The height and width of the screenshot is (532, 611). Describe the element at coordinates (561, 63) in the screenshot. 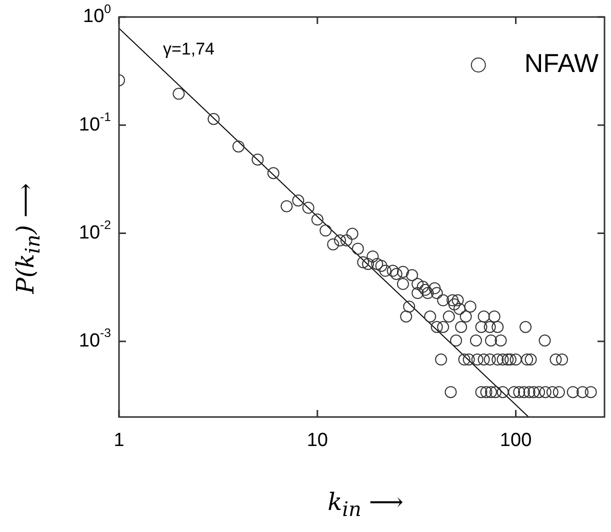

I see `legend-label: NFAW` at that location.